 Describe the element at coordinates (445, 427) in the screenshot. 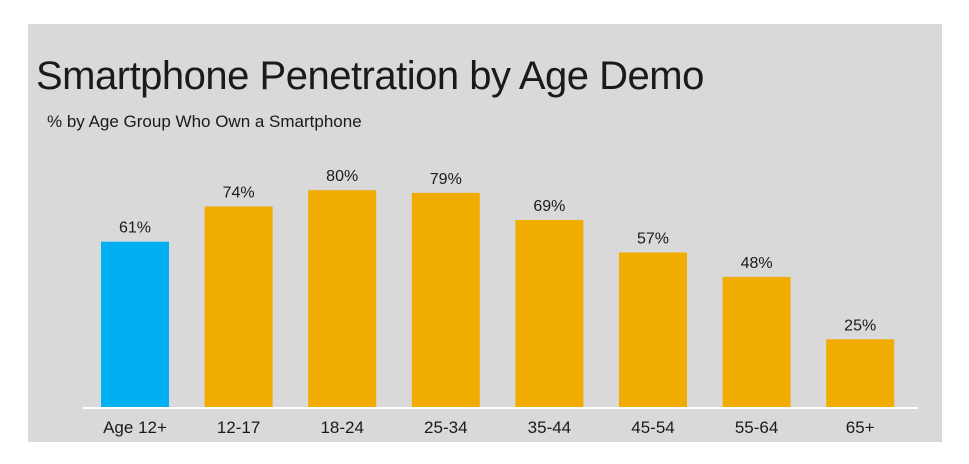

I see `x-tick-label: 25-34` at that location.